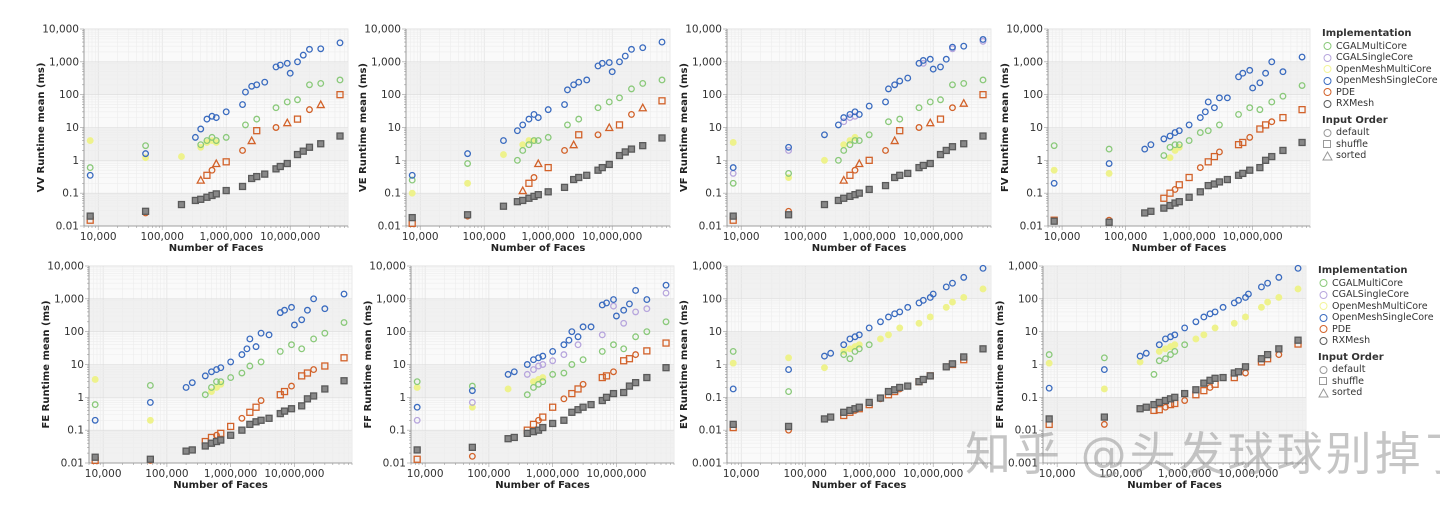 This screenshot has width=1440, height=506. Describe the element at coordinates (741, 237) in the screenshot. I see `x-tick-label: 10,000` at that location.